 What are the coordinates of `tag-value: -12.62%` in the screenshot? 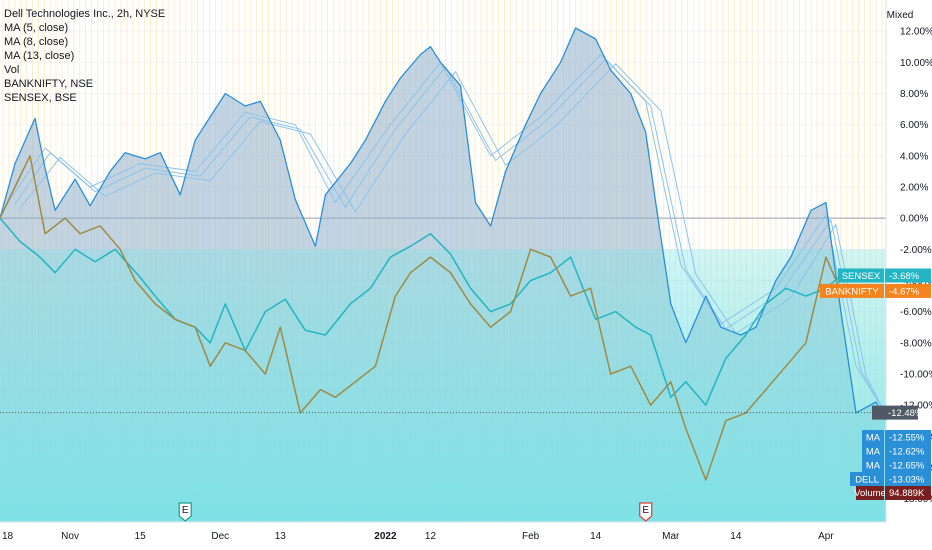 It's located at (907, 452).